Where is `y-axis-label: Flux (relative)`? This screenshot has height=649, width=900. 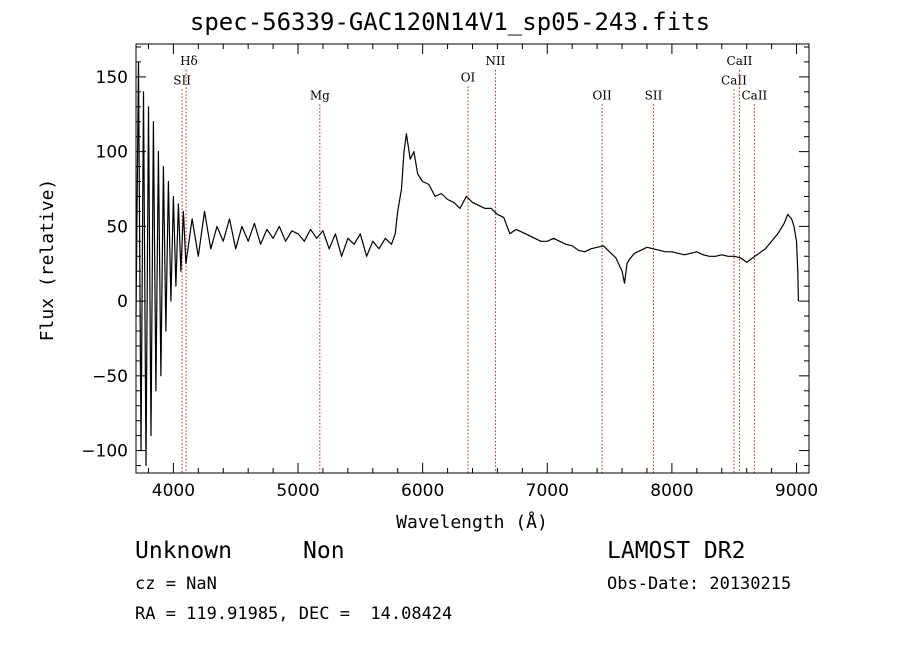 y-axis-label: Flux (relative) is located at coordinates (47, 260).